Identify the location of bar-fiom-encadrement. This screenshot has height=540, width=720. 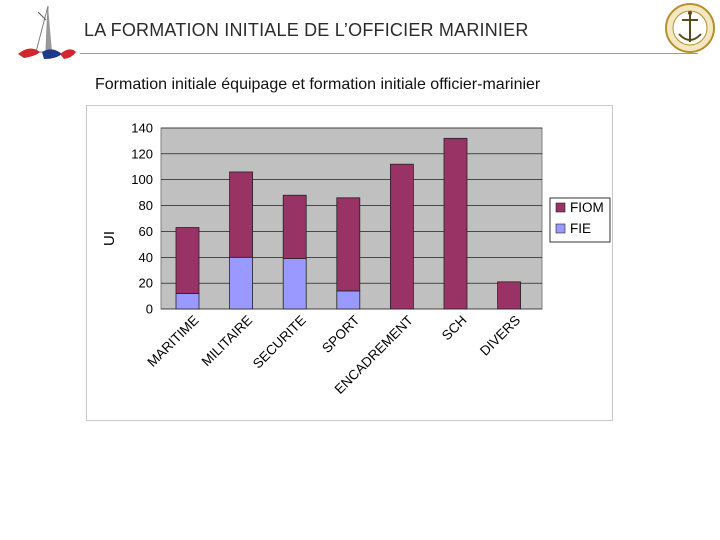
(401, 236).